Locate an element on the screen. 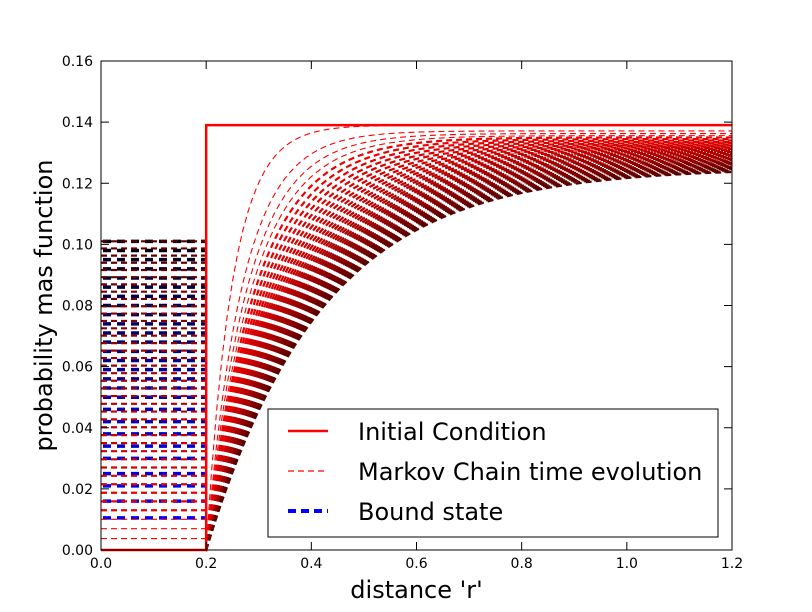 This screenshot has width=812, height=612. y-tick-label: 0.00 is located at coordinates (77, 551).